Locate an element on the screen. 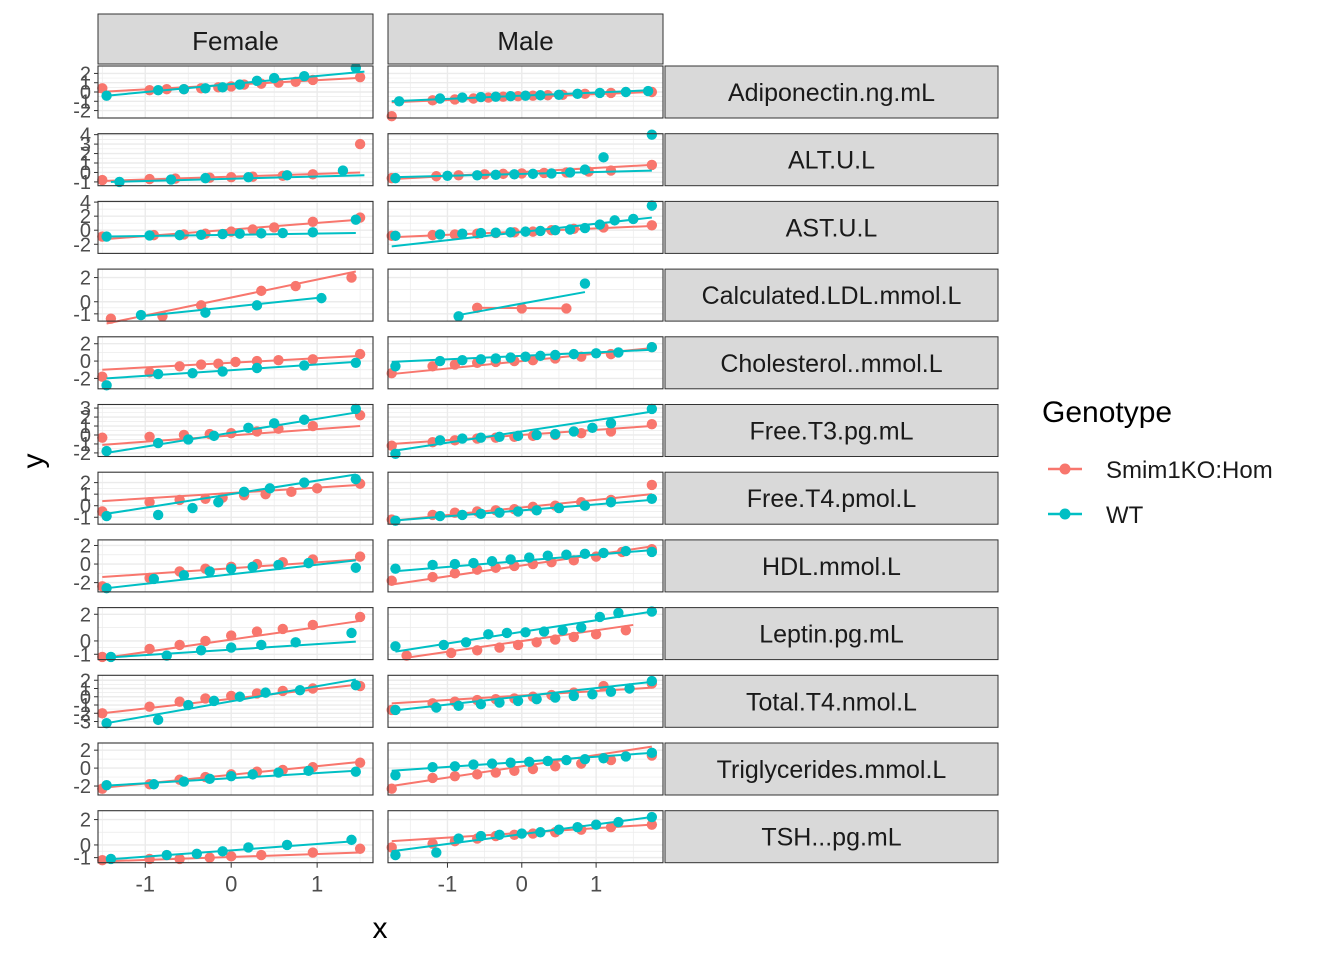 The width and height of the screenshot is (1344, 960). column-strip-label: Female is located at coordinates (235, 41).